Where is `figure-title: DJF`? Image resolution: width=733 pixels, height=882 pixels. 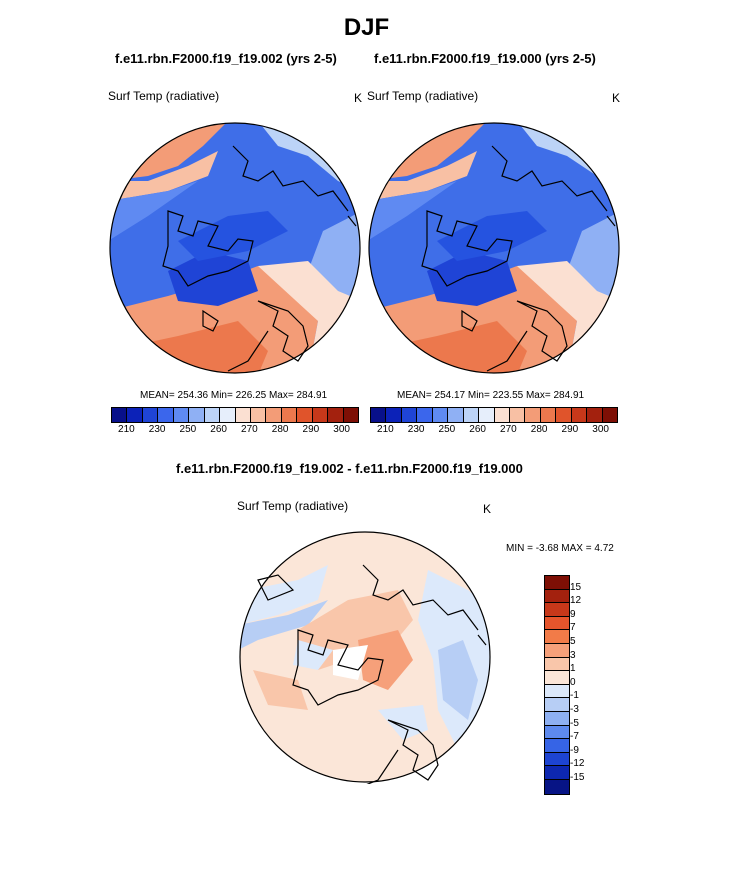
figure-title: DJF is located at coordinates (366, 27).